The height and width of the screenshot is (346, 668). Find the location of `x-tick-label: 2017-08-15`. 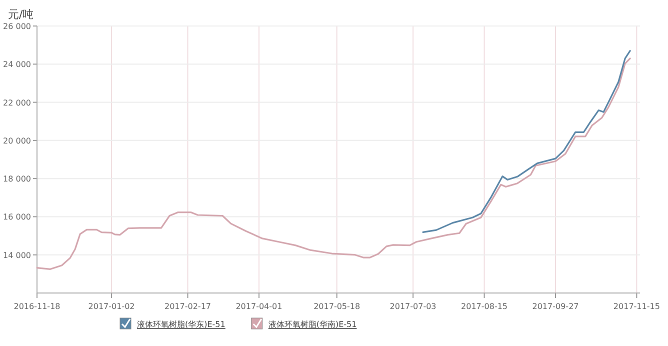

x-tick-label: 2017-08-15 is located at coordinates (484, 306).